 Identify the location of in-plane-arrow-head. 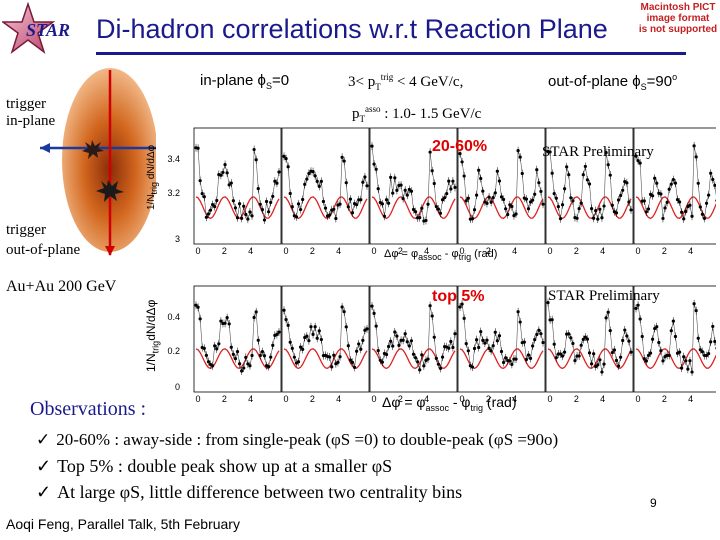
(45, 148).